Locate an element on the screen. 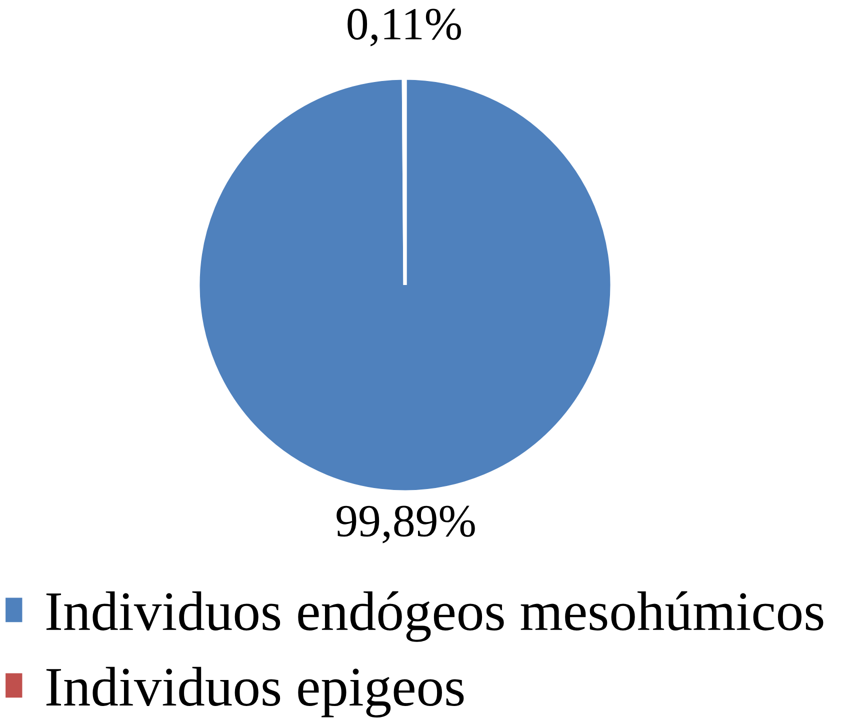  data-label: 99,89% is located at coordinates (405, 525).